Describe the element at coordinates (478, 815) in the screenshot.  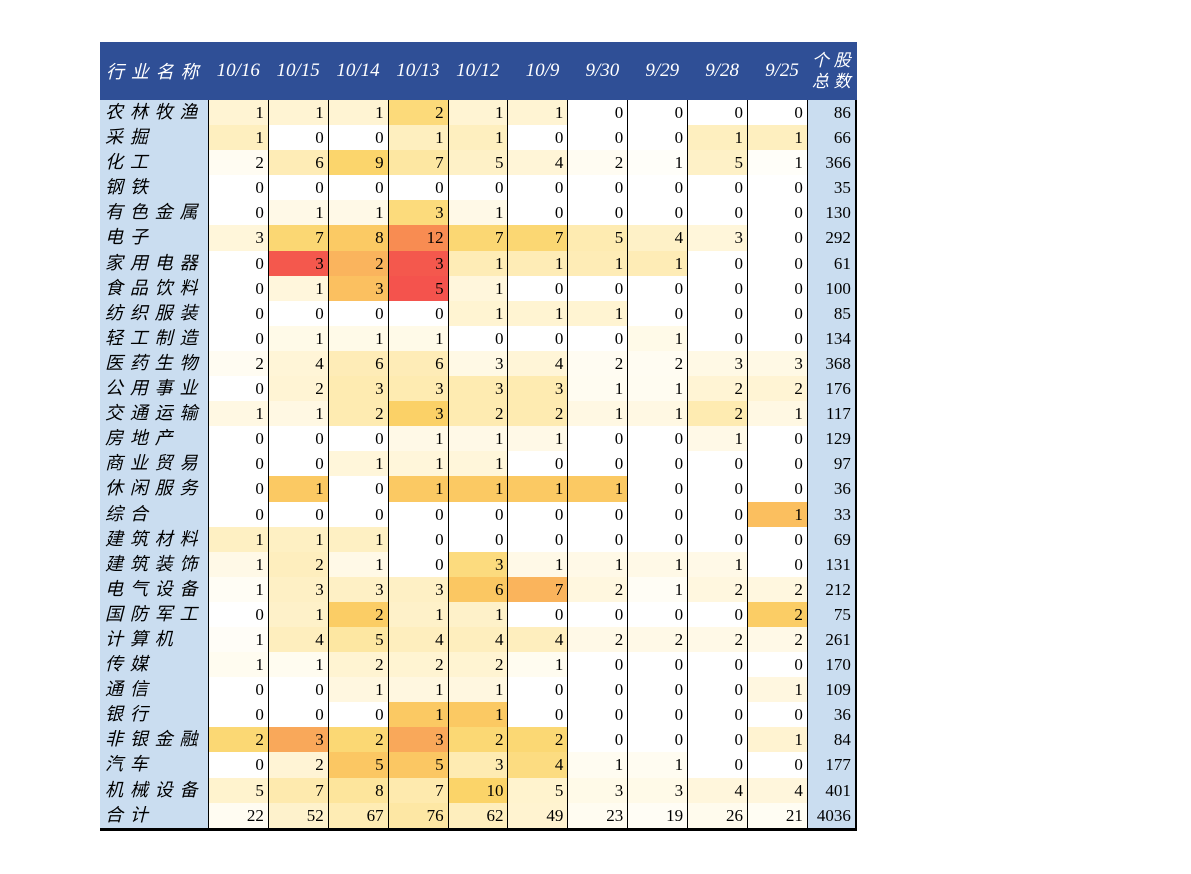
I see `total-row: 合计 22 52 67 76 62 49 23 19 26 21 4036` at that location.